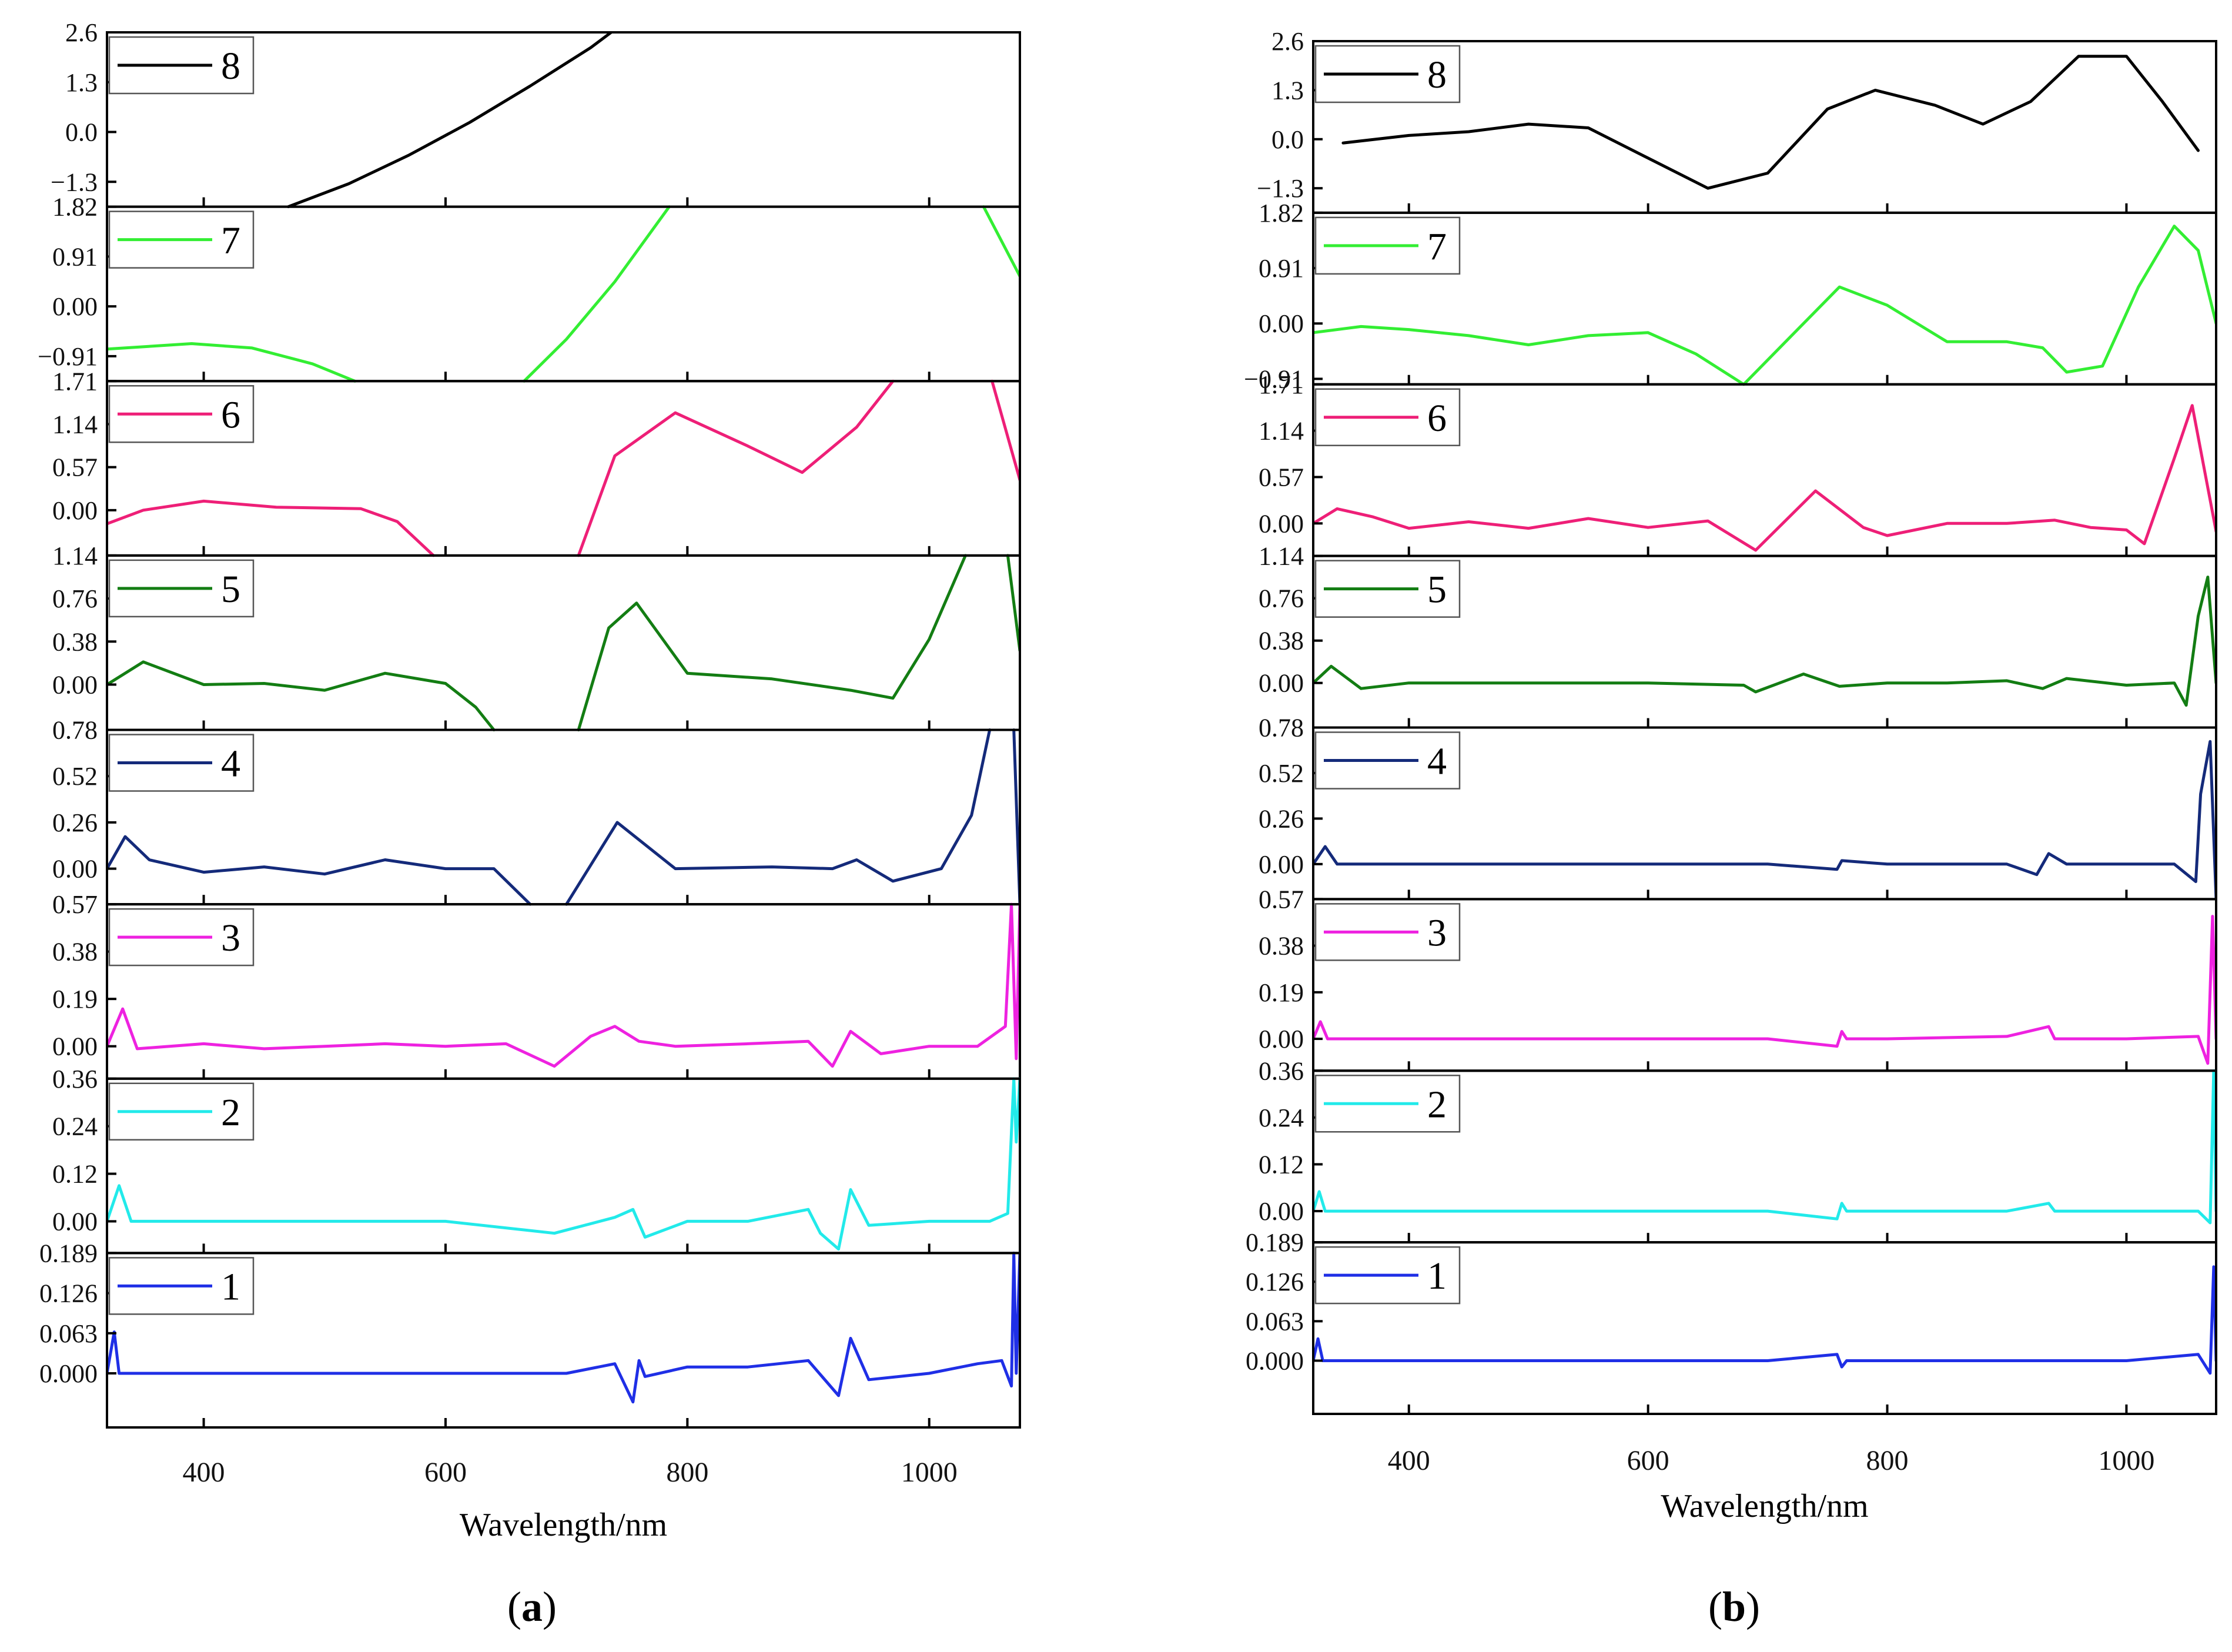 The height and width of the screenshot is (1652, 2232). I want to click on y-tick-label: 0.19, so click(75, 1000).